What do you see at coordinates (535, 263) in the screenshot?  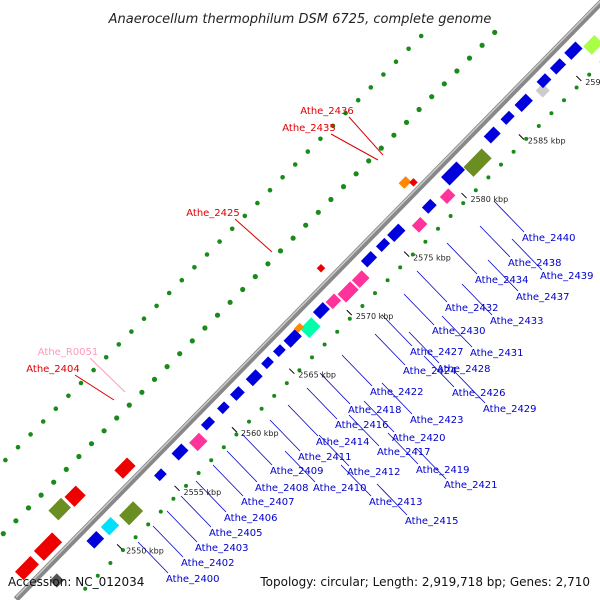 I see `gene-label: Athe_2438` at bounding box center [535, 263].